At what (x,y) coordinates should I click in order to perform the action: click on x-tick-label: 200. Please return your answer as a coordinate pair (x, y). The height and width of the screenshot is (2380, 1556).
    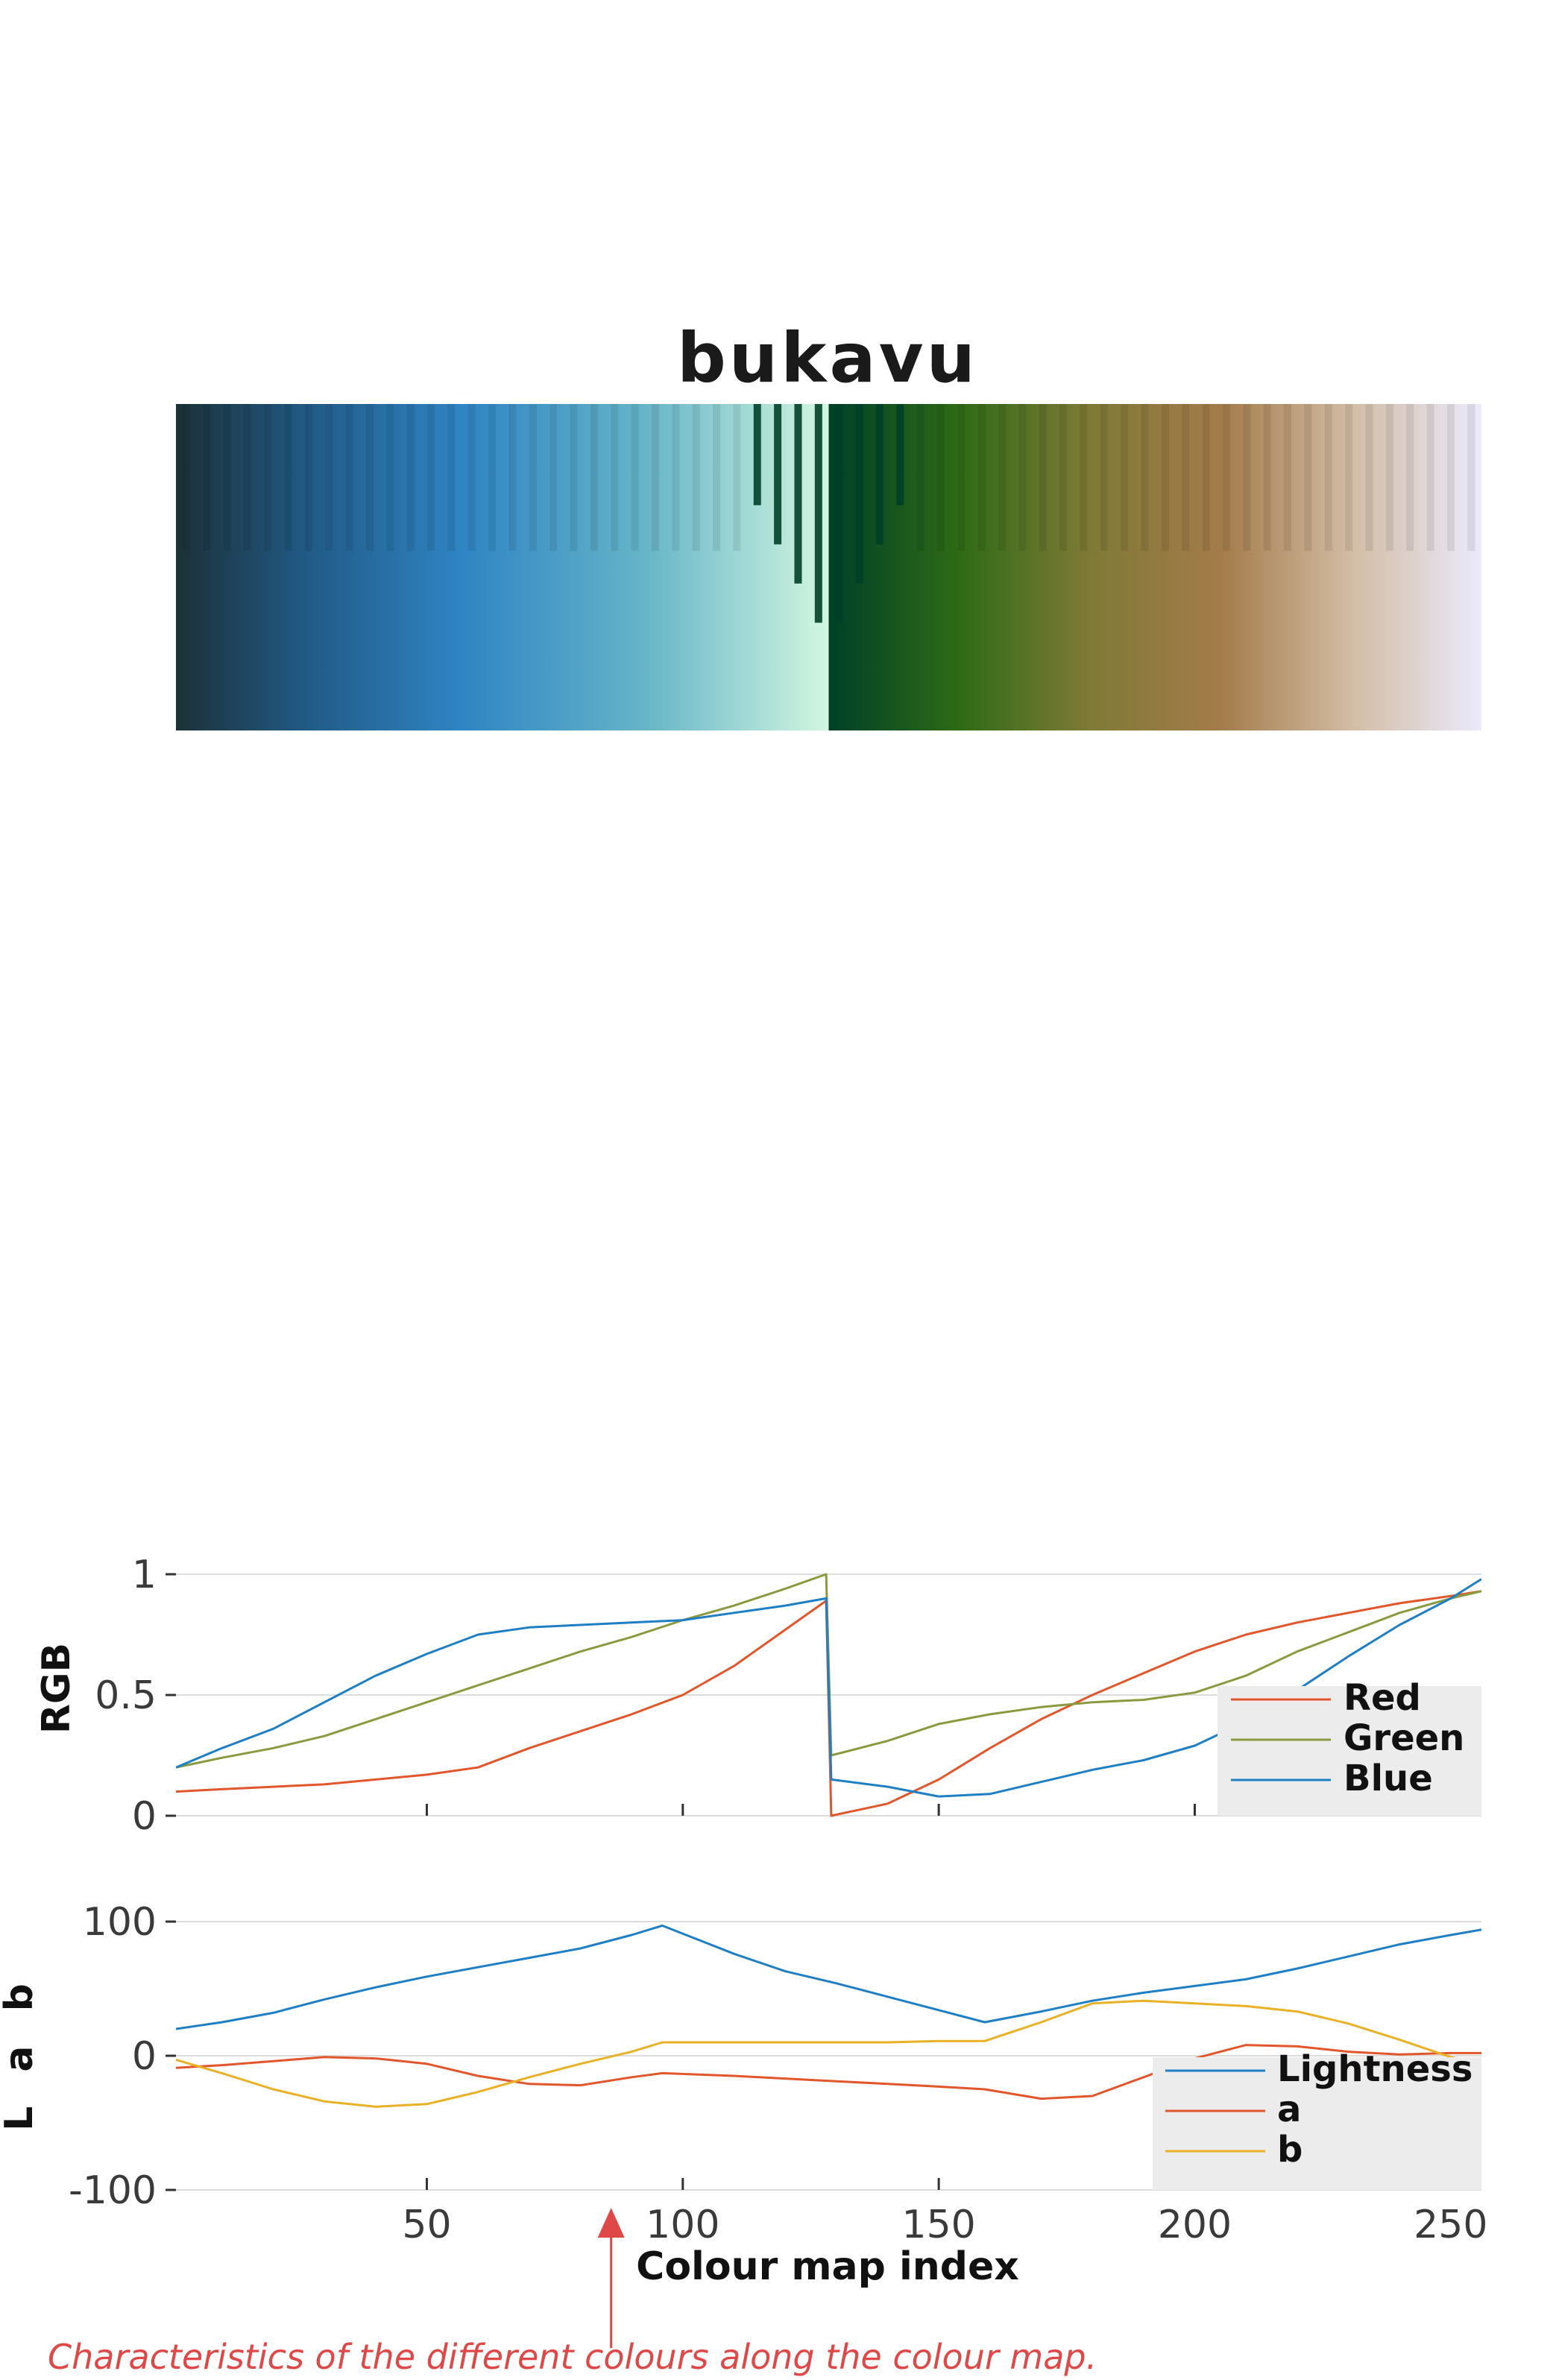
    Looking at the image, I should click on (1195, 2225).